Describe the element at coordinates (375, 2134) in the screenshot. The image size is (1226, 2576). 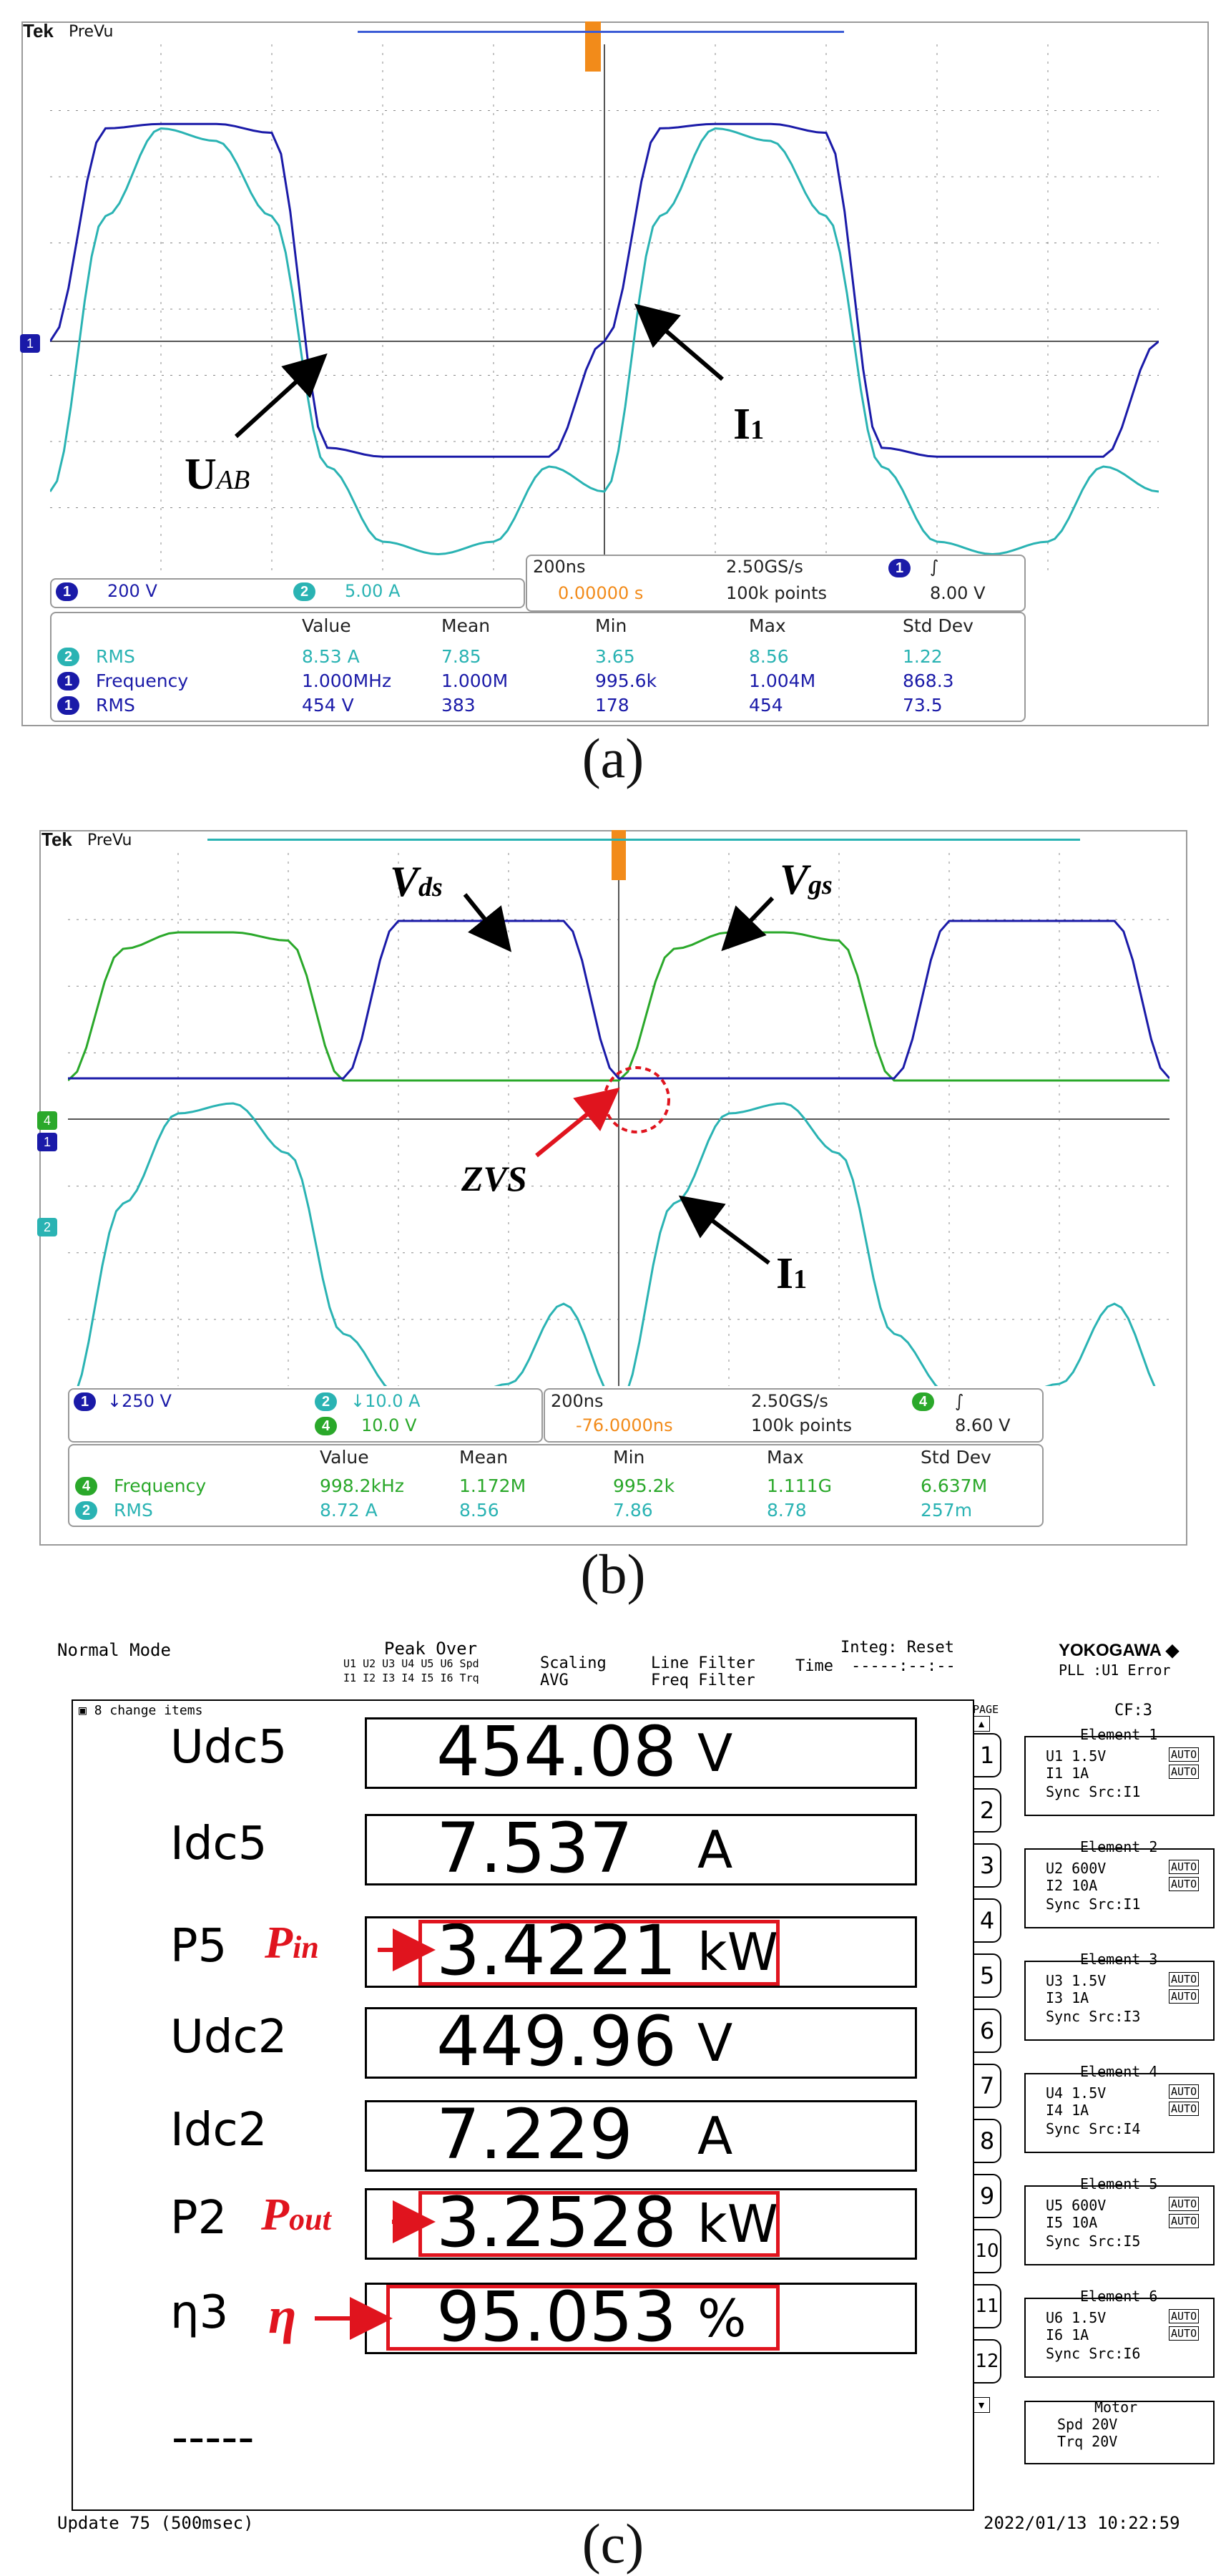
I see `yoko-red-arrows` at that location.